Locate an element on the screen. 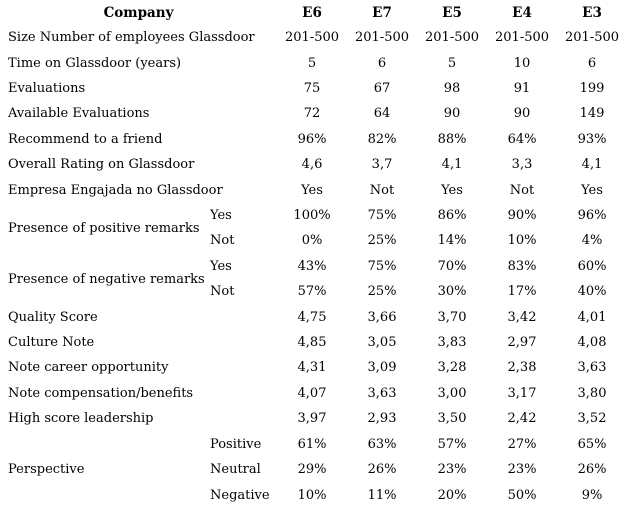  cell-value: 3,7 is located at coordinates (382, 165).